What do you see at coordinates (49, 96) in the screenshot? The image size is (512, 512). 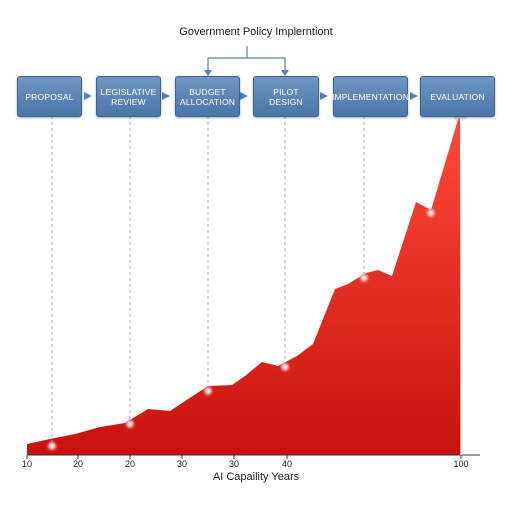 I see `stage-box-proposal: PROPOSAL` at bounding box center [49, 96].